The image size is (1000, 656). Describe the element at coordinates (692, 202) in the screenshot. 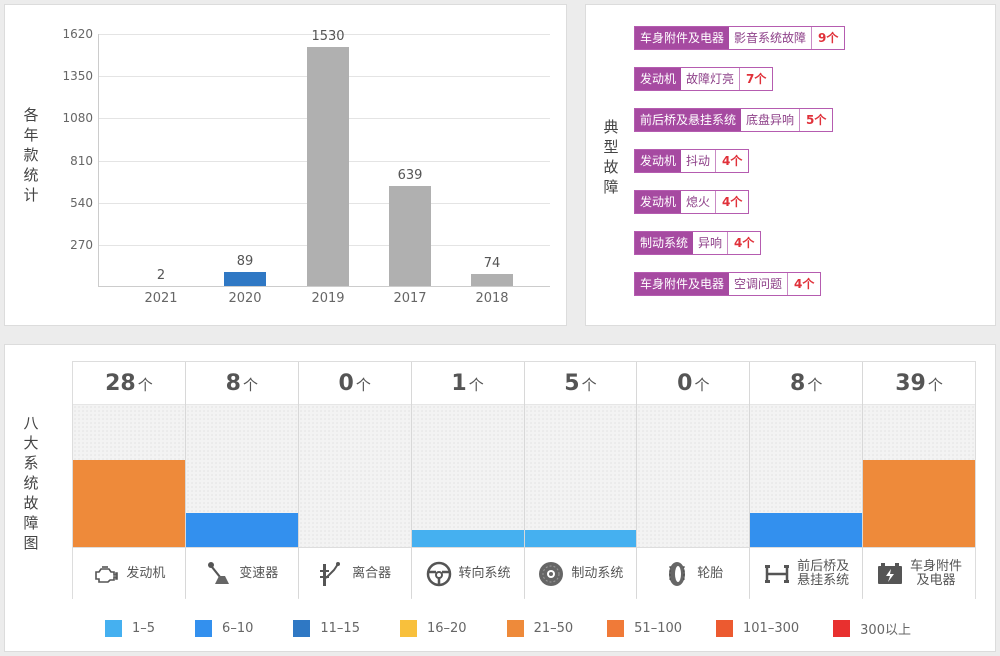

I see `fault-tag: 发动机 熄火 4个` at that location.